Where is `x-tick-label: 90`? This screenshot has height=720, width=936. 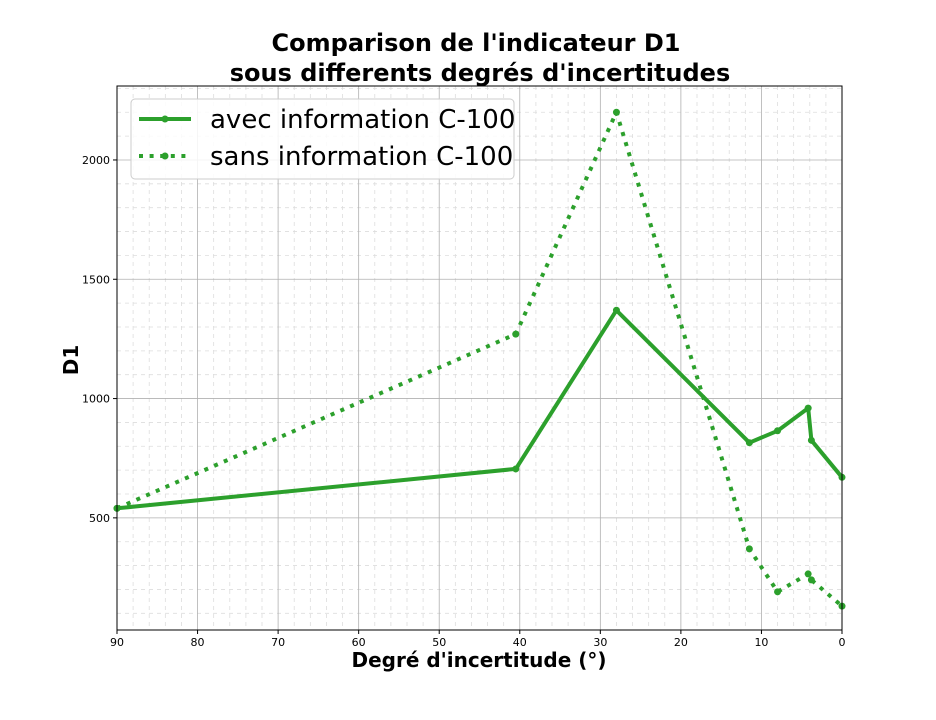
x-tick-label: 90 is located at coordinates (117, 642).